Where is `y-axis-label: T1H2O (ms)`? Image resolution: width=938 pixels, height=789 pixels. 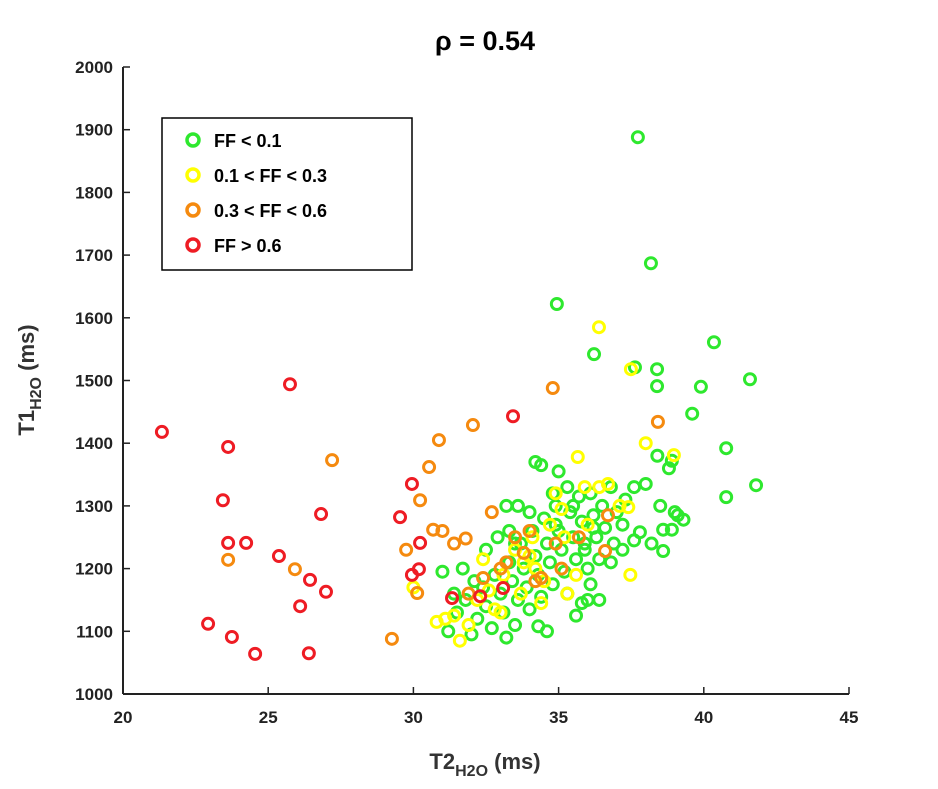
y-axis-label: T1H2O (ms) is located at coordinates (29, 379).